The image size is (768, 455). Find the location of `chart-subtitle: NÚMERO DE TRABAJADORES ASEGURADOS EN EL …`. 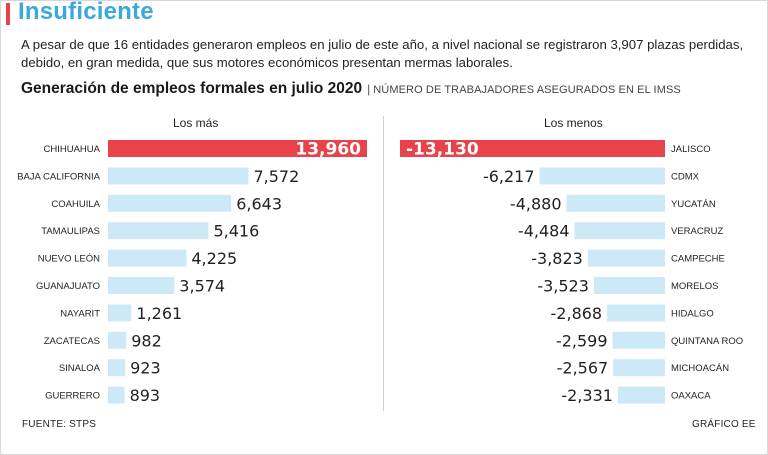

chart-subtitle: NÚMERO DE TRABAJADORES ASEGURADOS EN EL … is located at coordinates (527, 90).